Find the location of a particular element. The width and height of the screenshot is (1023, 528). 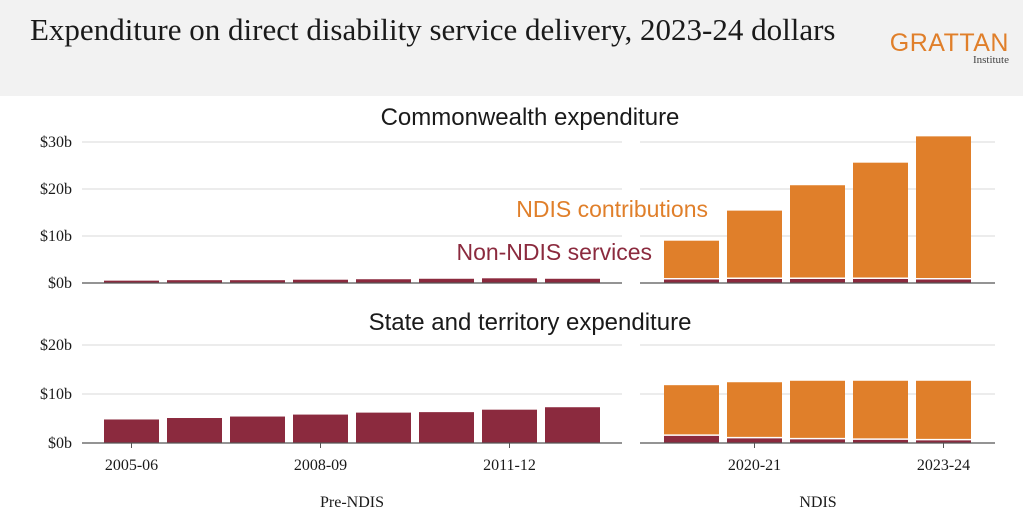

group-label-pre-ndis: Pre-NDIS is located at coordinates (352, 502).